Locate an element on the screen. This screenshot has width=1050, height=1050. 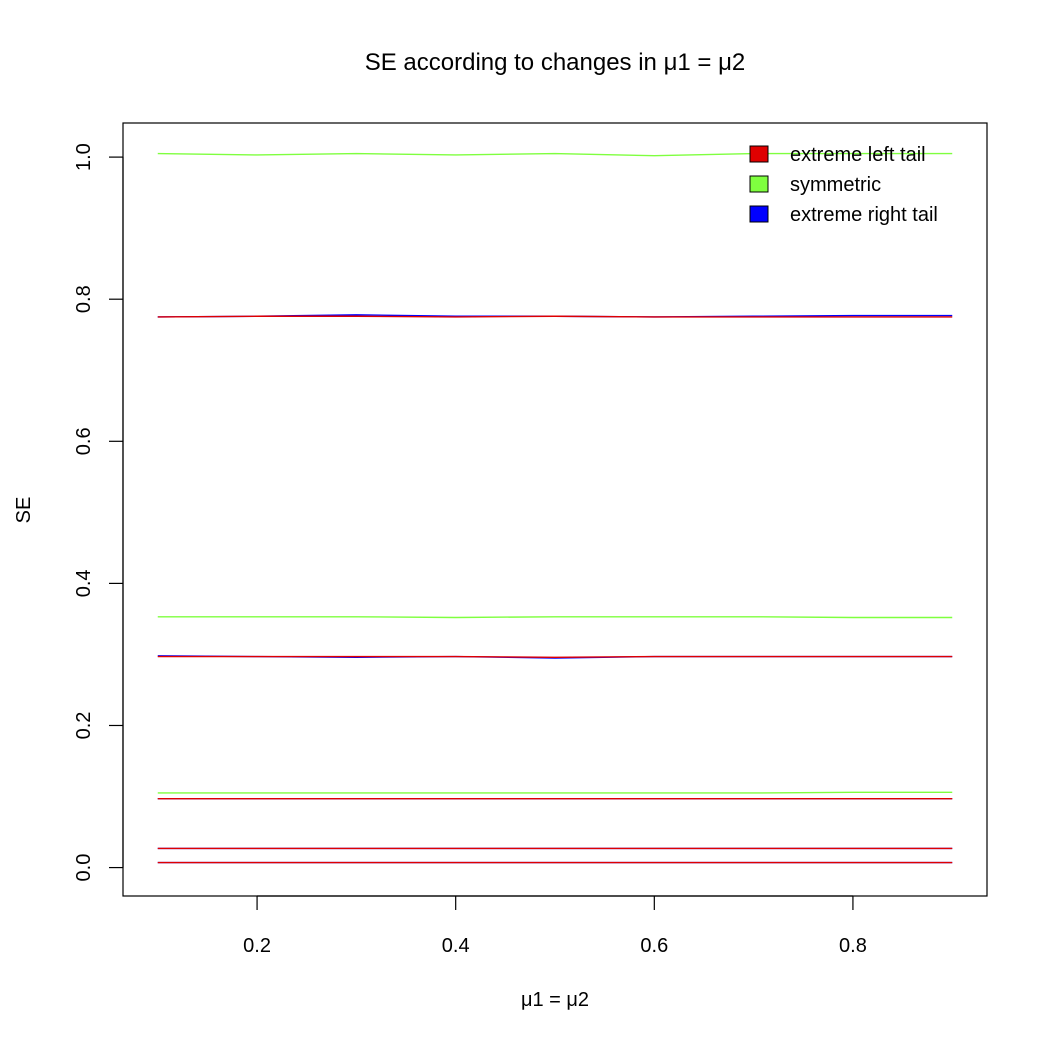
y-tick-label: 0.0 is located at coordinates (84, 868).